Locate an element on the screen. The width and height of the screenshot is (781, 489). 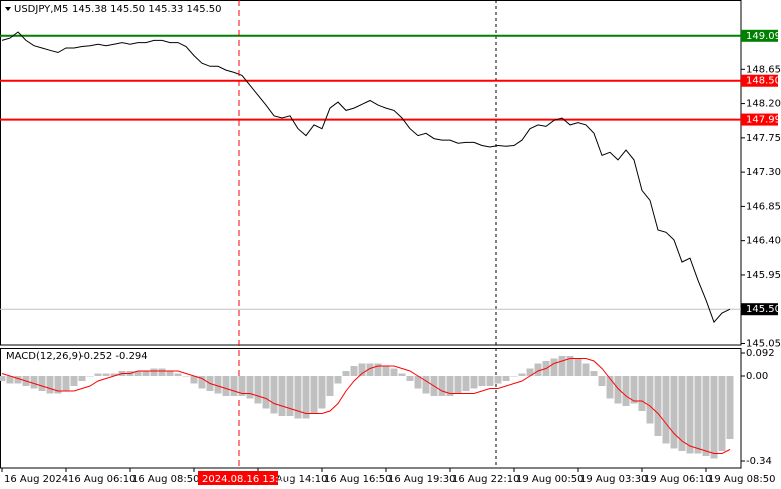
y-tick-label: 0.092 is located at coordinates (760, 353).